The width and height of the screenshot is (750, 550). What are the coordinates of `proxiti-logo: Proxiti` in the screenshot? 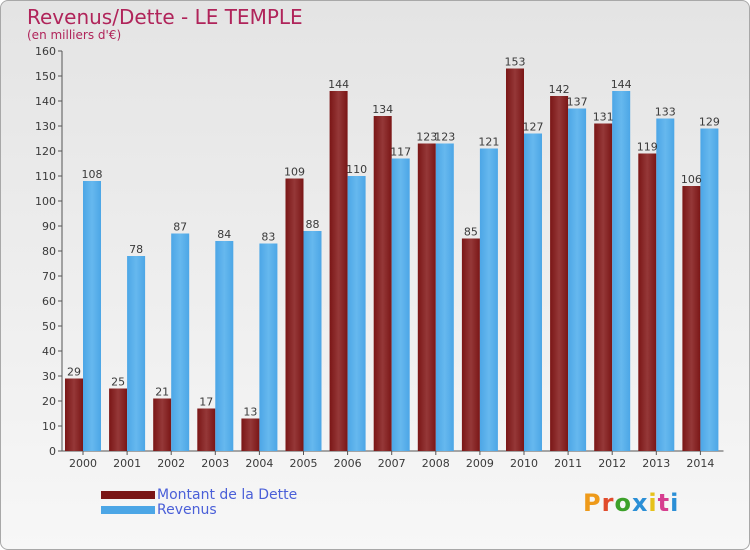 It's located at (631, 503).